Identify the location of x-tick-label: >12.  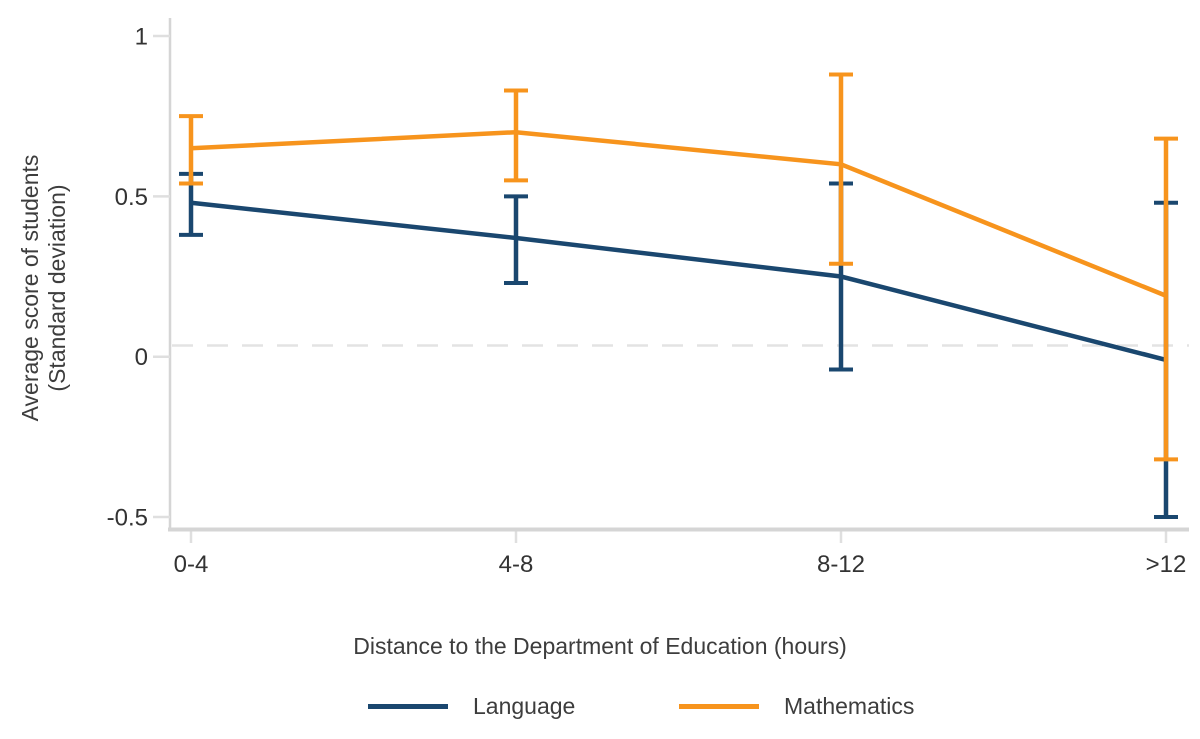
(1166, 564).